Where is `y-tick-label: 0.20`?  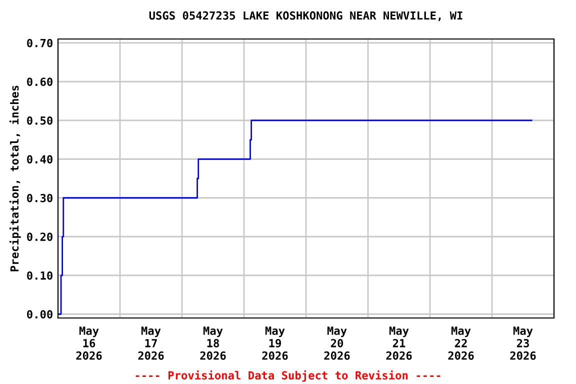
y-tick-label: 0.20 is located at coordinates (39, 237).